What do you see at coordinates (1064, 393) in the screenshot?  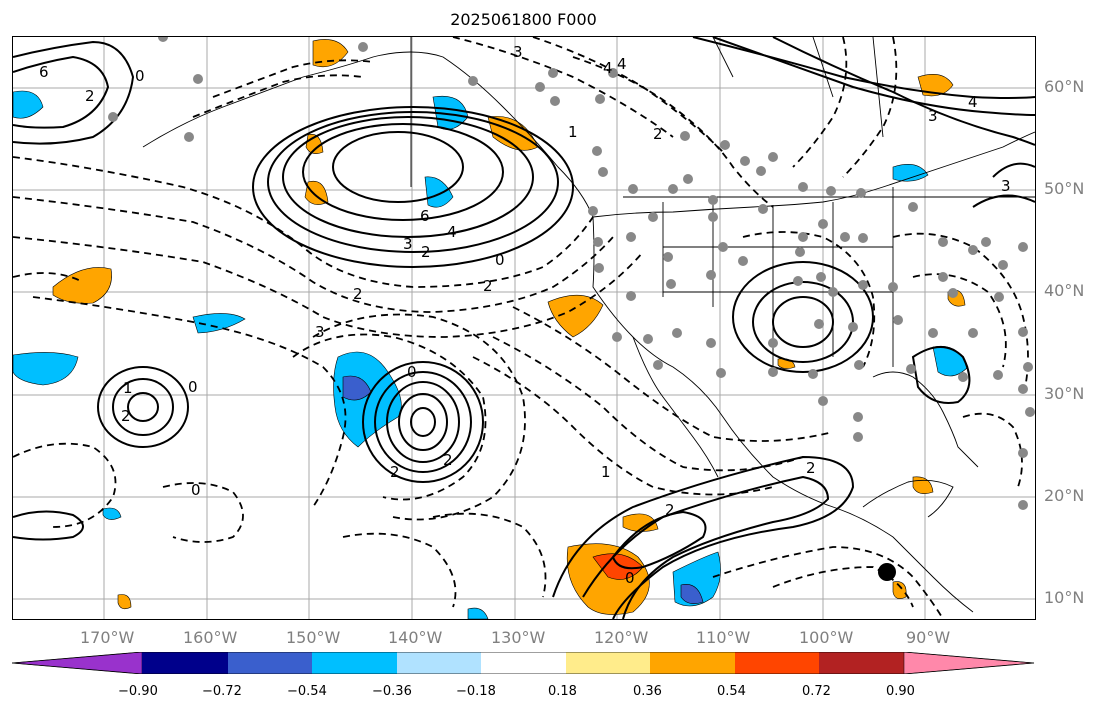 I see `lat-label-30n: 30°N` at bounding box center [1064, 393].